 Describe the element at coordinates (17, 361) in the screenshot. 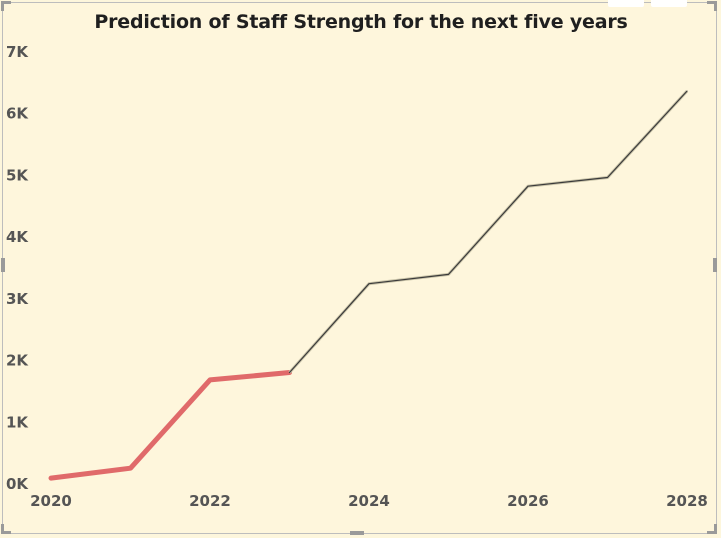

I see `y-tick-label: 2K` at that location.